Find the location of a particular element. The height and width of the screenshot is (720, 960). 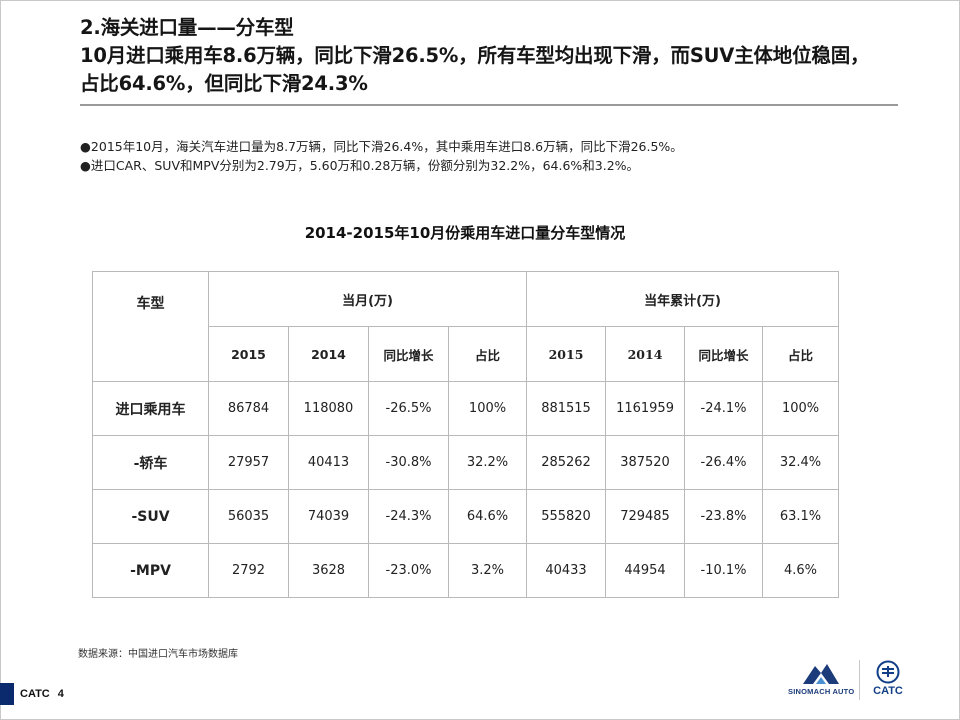

table-cell: -24.1% is located at coordinates (724, 408).